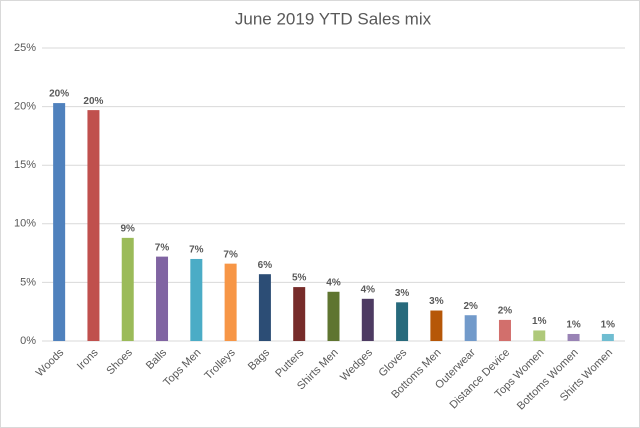 Image resolution: width=640 pixels, height=428 pixels. Describe the element at coordinates (25, 107) in the screenshot. I see `y-tick-label: 20%` at that location.